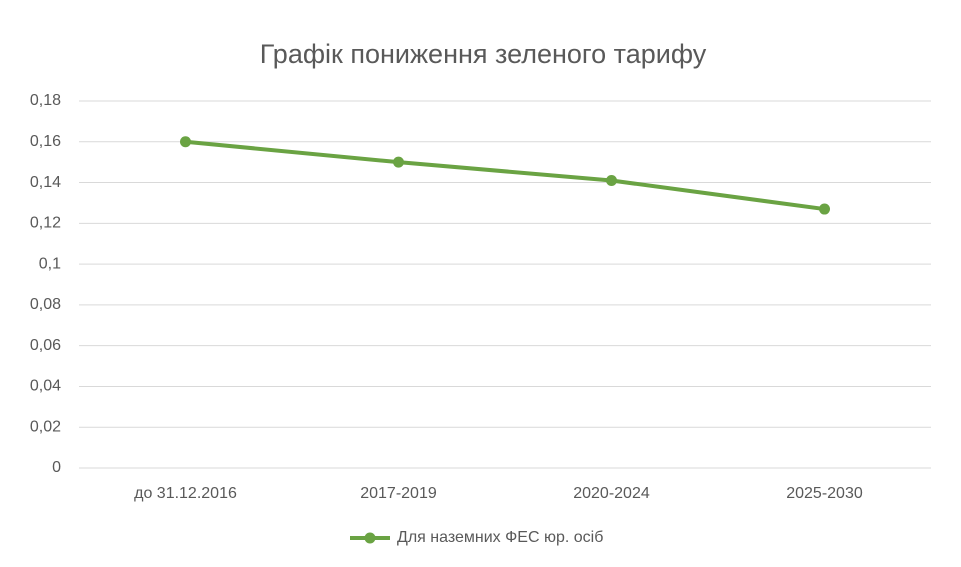  Describe the element at coordinates (45, 182) in the screenshot. I see `y-tick-label: 0,14` at that location.